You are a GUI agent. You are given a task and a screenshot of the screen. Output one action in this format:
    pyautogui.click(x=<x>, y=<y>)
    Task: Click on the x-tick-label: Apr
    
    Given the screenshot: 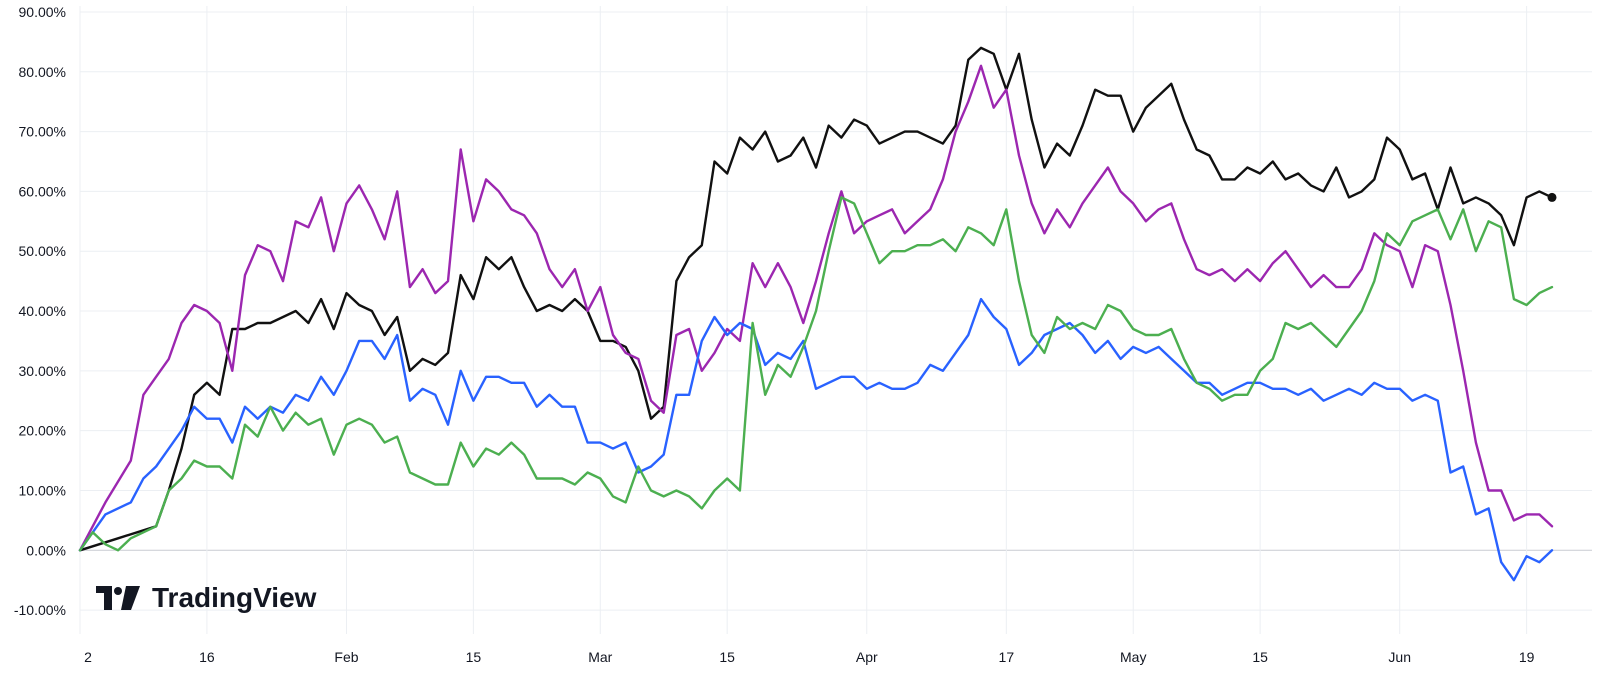 What is the action you would take?
    pyautogui.click(x=867, y=657)
    